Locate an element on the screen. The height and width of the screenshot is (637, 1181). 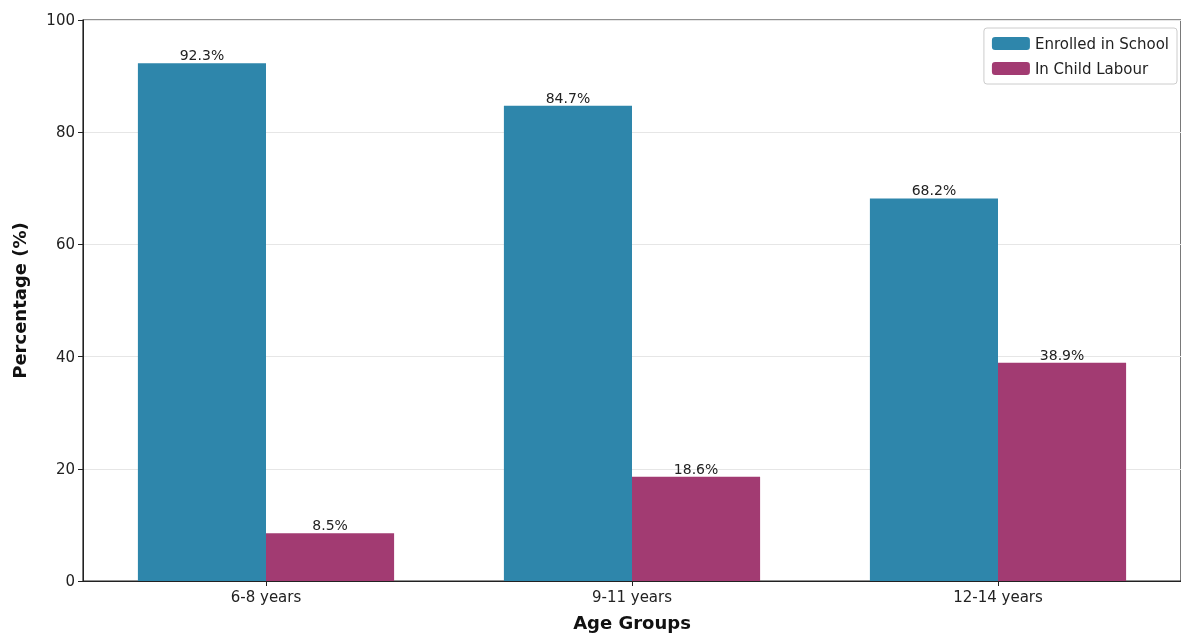
y-tick-label: 0 is located at coordinates (70, 581).